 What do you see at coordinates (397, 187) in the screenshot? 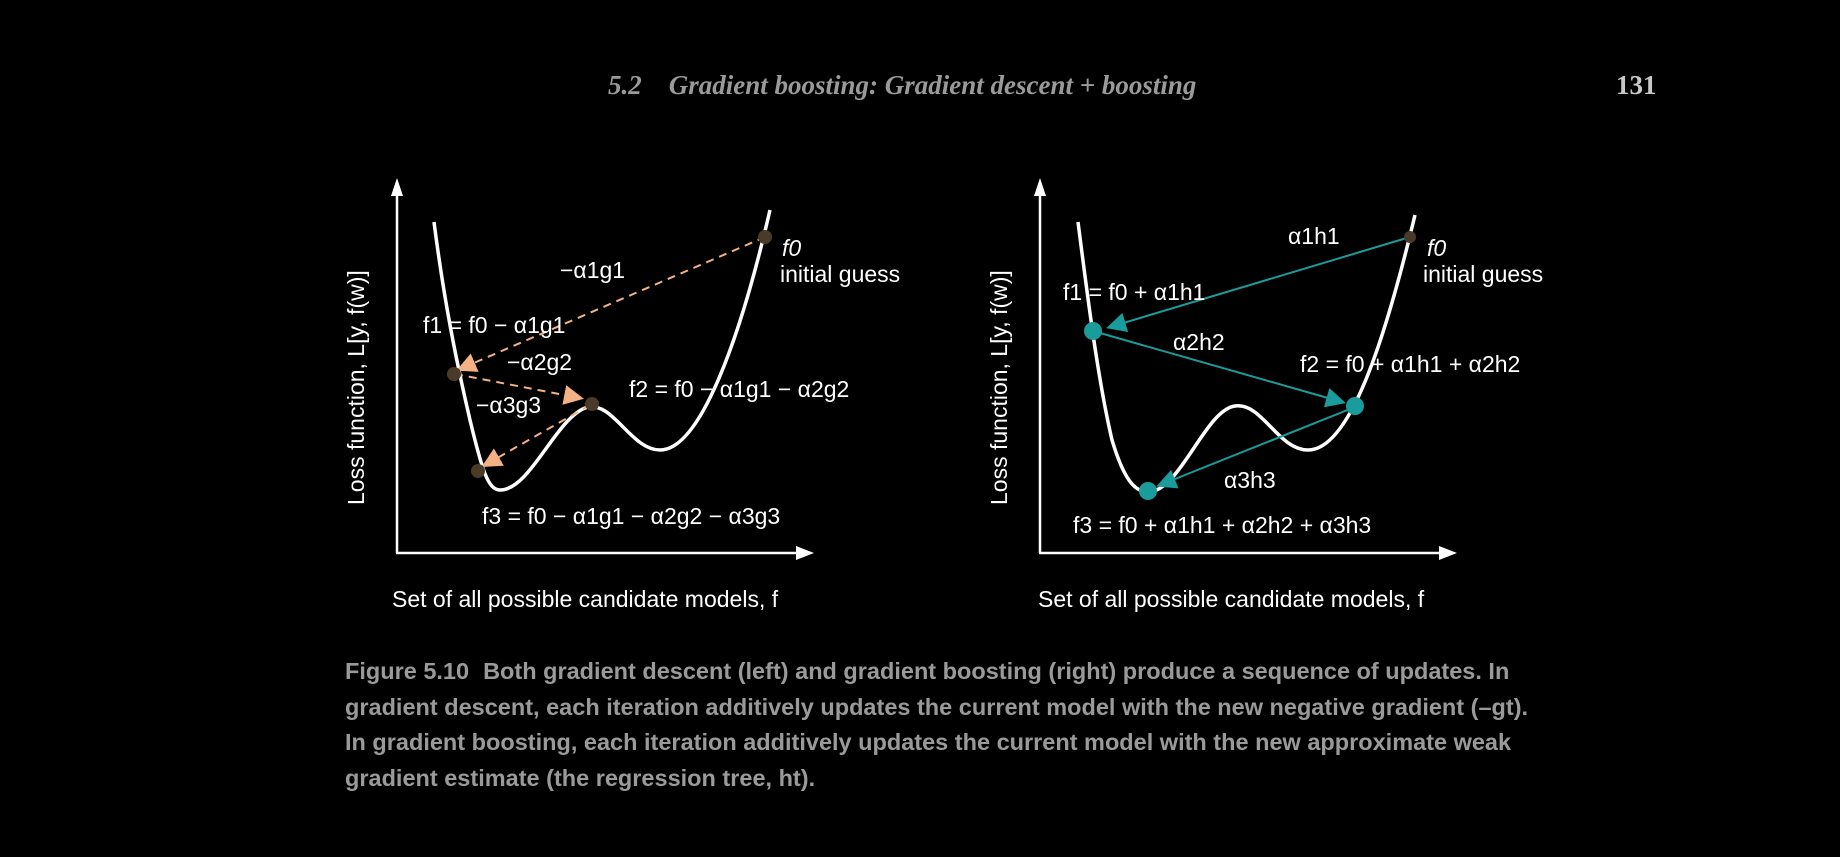
I see `left-y-axis-arrowhead` at bounding box center [397, 187].